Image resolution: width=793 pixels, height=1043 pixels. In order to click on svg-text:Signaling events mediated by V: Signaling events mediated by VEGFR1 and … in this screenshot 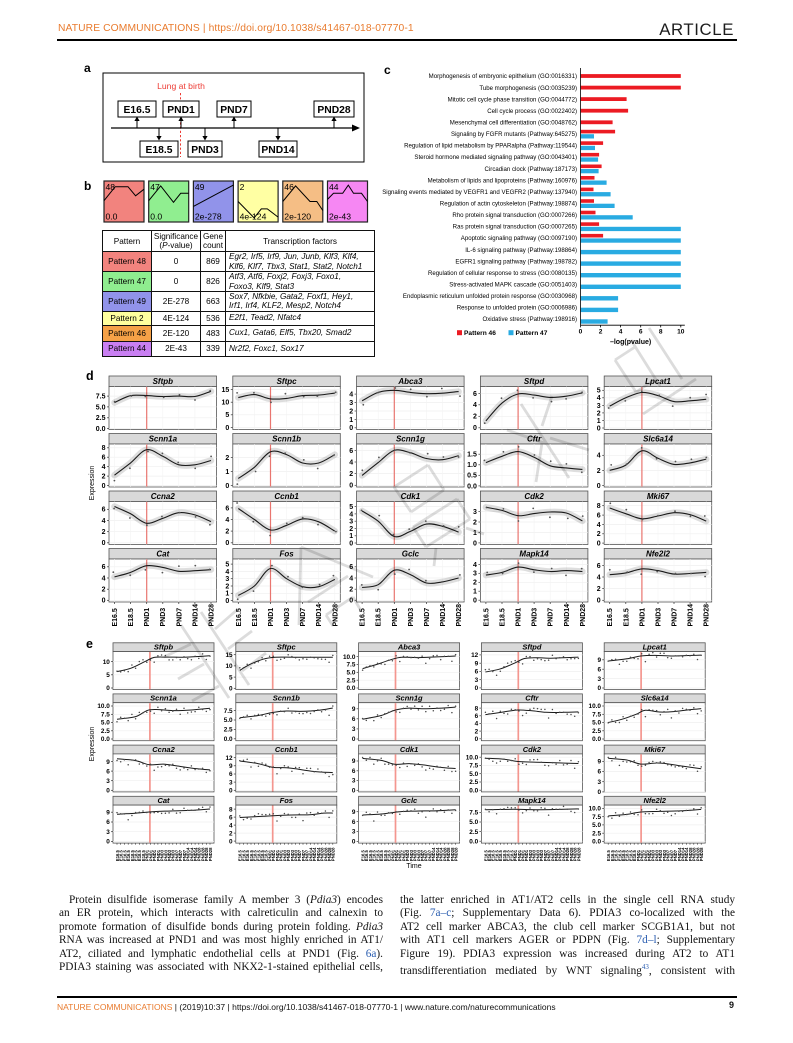, I will do `click(479, 192)`.